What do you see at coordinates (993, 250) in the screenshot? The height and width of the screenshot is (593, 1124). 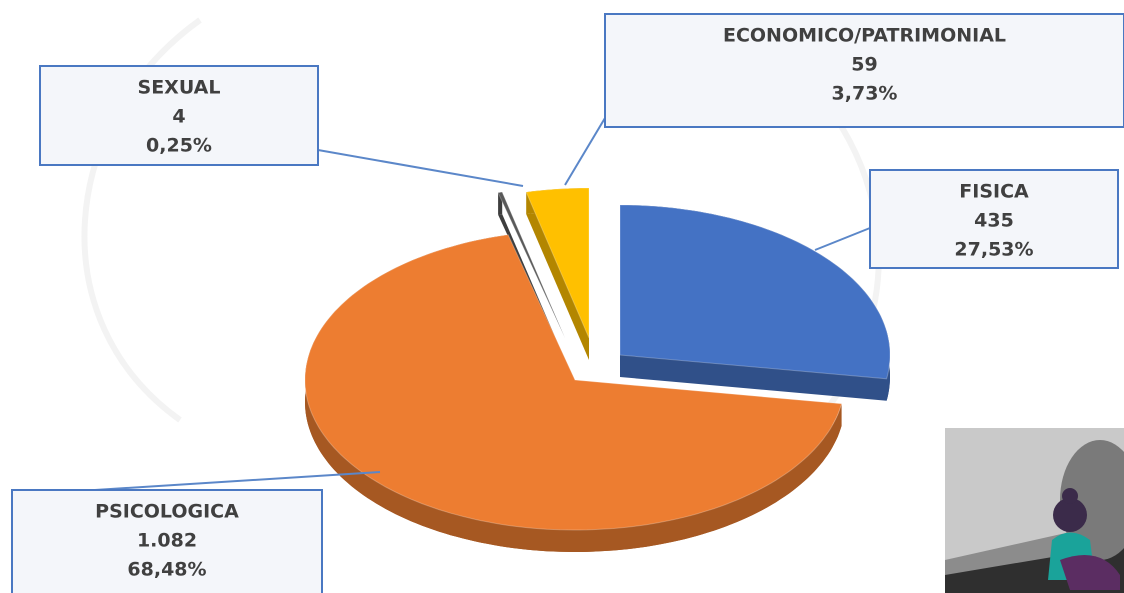 I see `percent-label: 27,53%` at bounding box center [993, 250].